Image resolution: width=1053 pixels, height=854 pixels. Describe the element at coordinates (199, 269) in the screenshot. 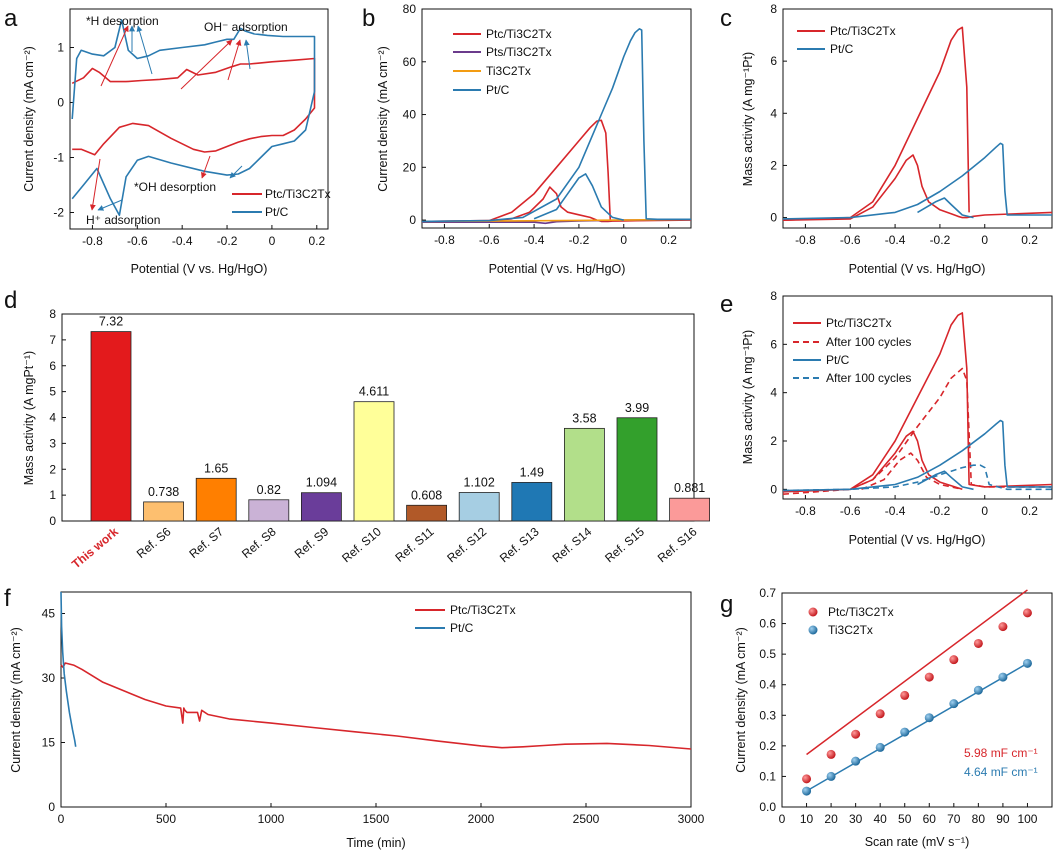

I see `x-axis-label: Potential (V vs. Hg/HgO)` at that location.